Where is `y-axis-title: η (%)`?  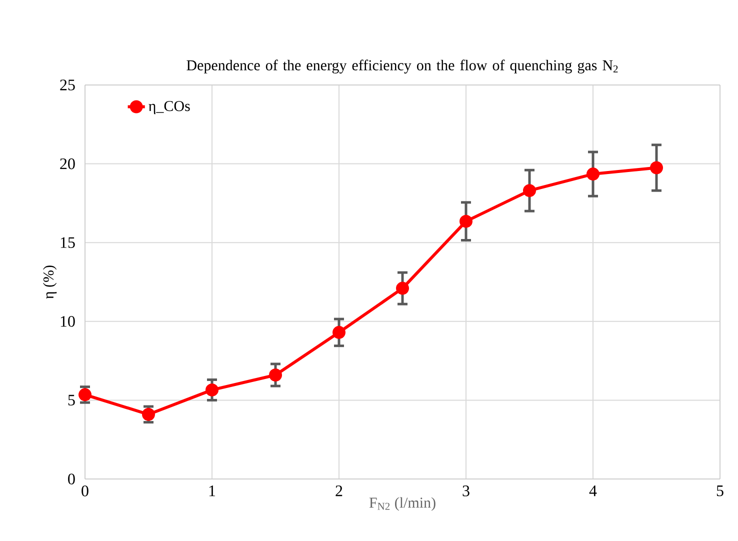
y-axis-title: η (%) is located at coordinates (50, 282).